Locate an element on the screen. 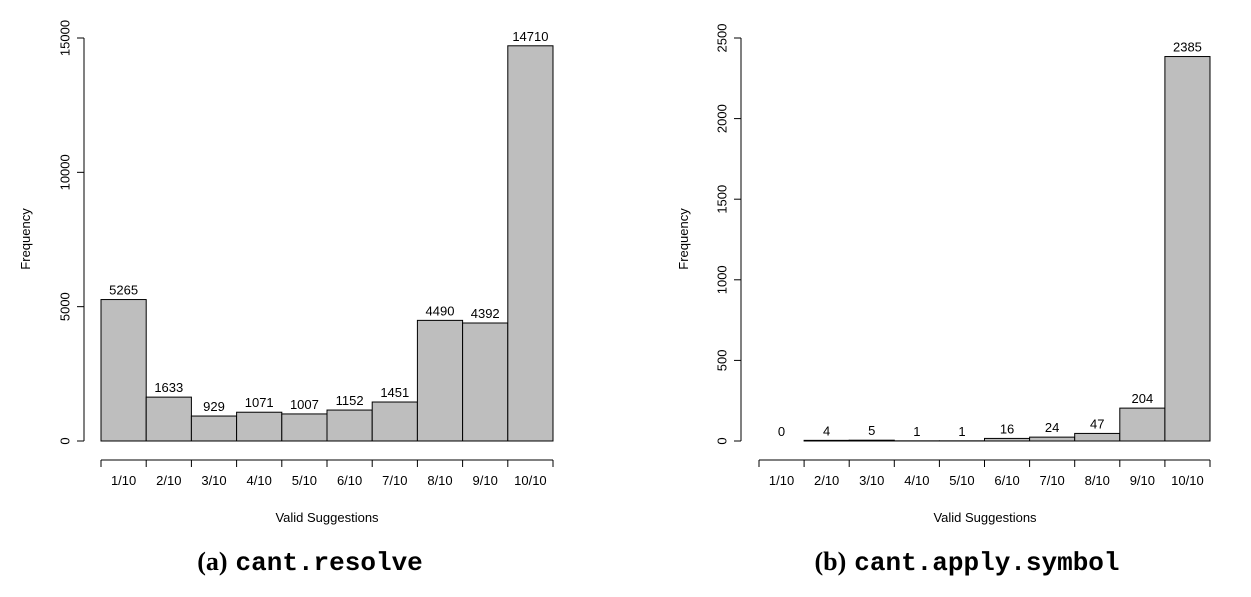  subfigure-caption: (a) cant.resolve is located at coordinates (310, 562).